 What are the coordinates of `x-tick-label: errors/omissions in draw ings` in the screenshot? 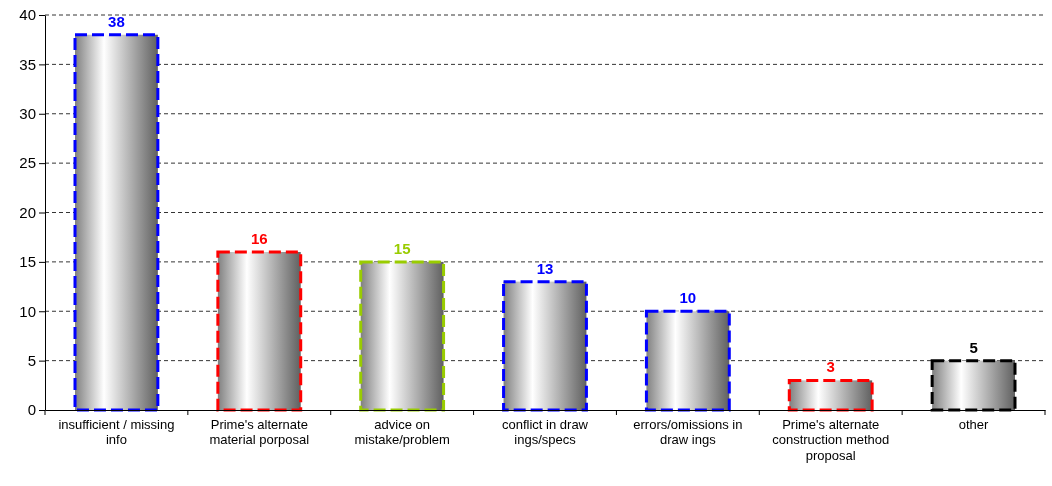 It's located at (688, 432).